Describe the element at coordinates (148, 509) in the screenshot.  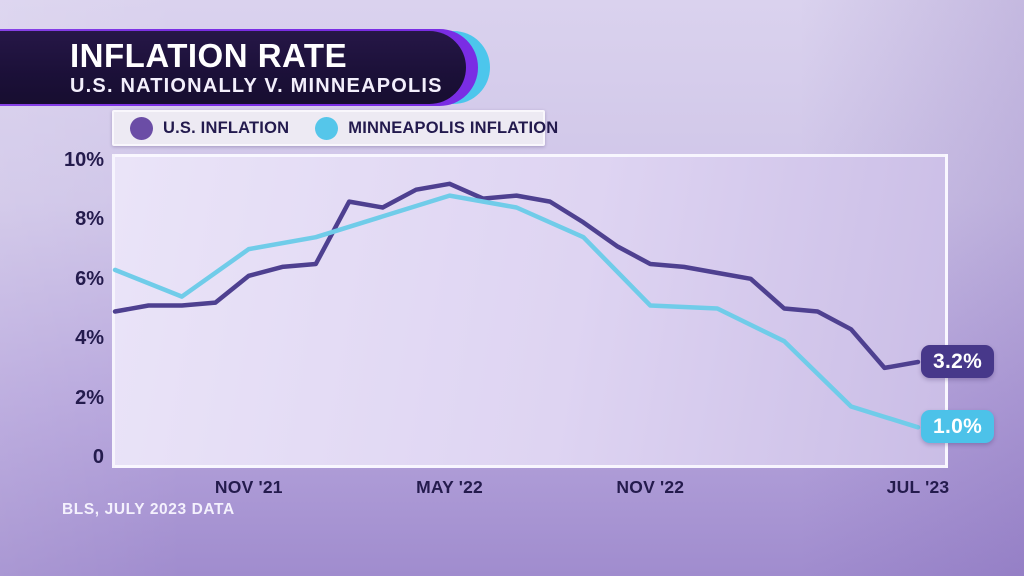
I see `source-footnote: BLS, JULY 2023 DATA` at that location.